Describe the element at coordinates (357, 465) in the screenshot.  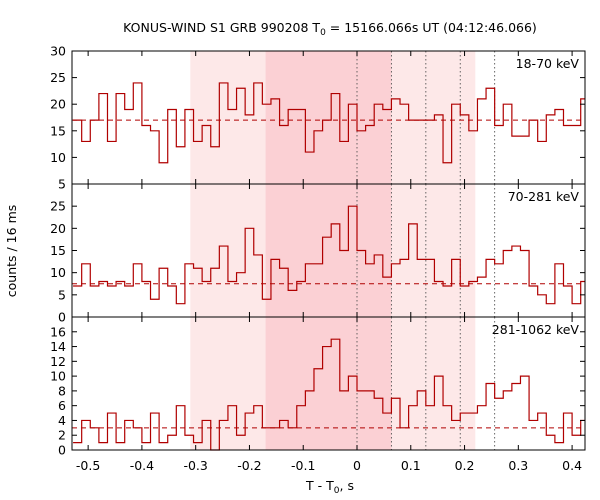
I see `x-tick-label: 0` at that location.